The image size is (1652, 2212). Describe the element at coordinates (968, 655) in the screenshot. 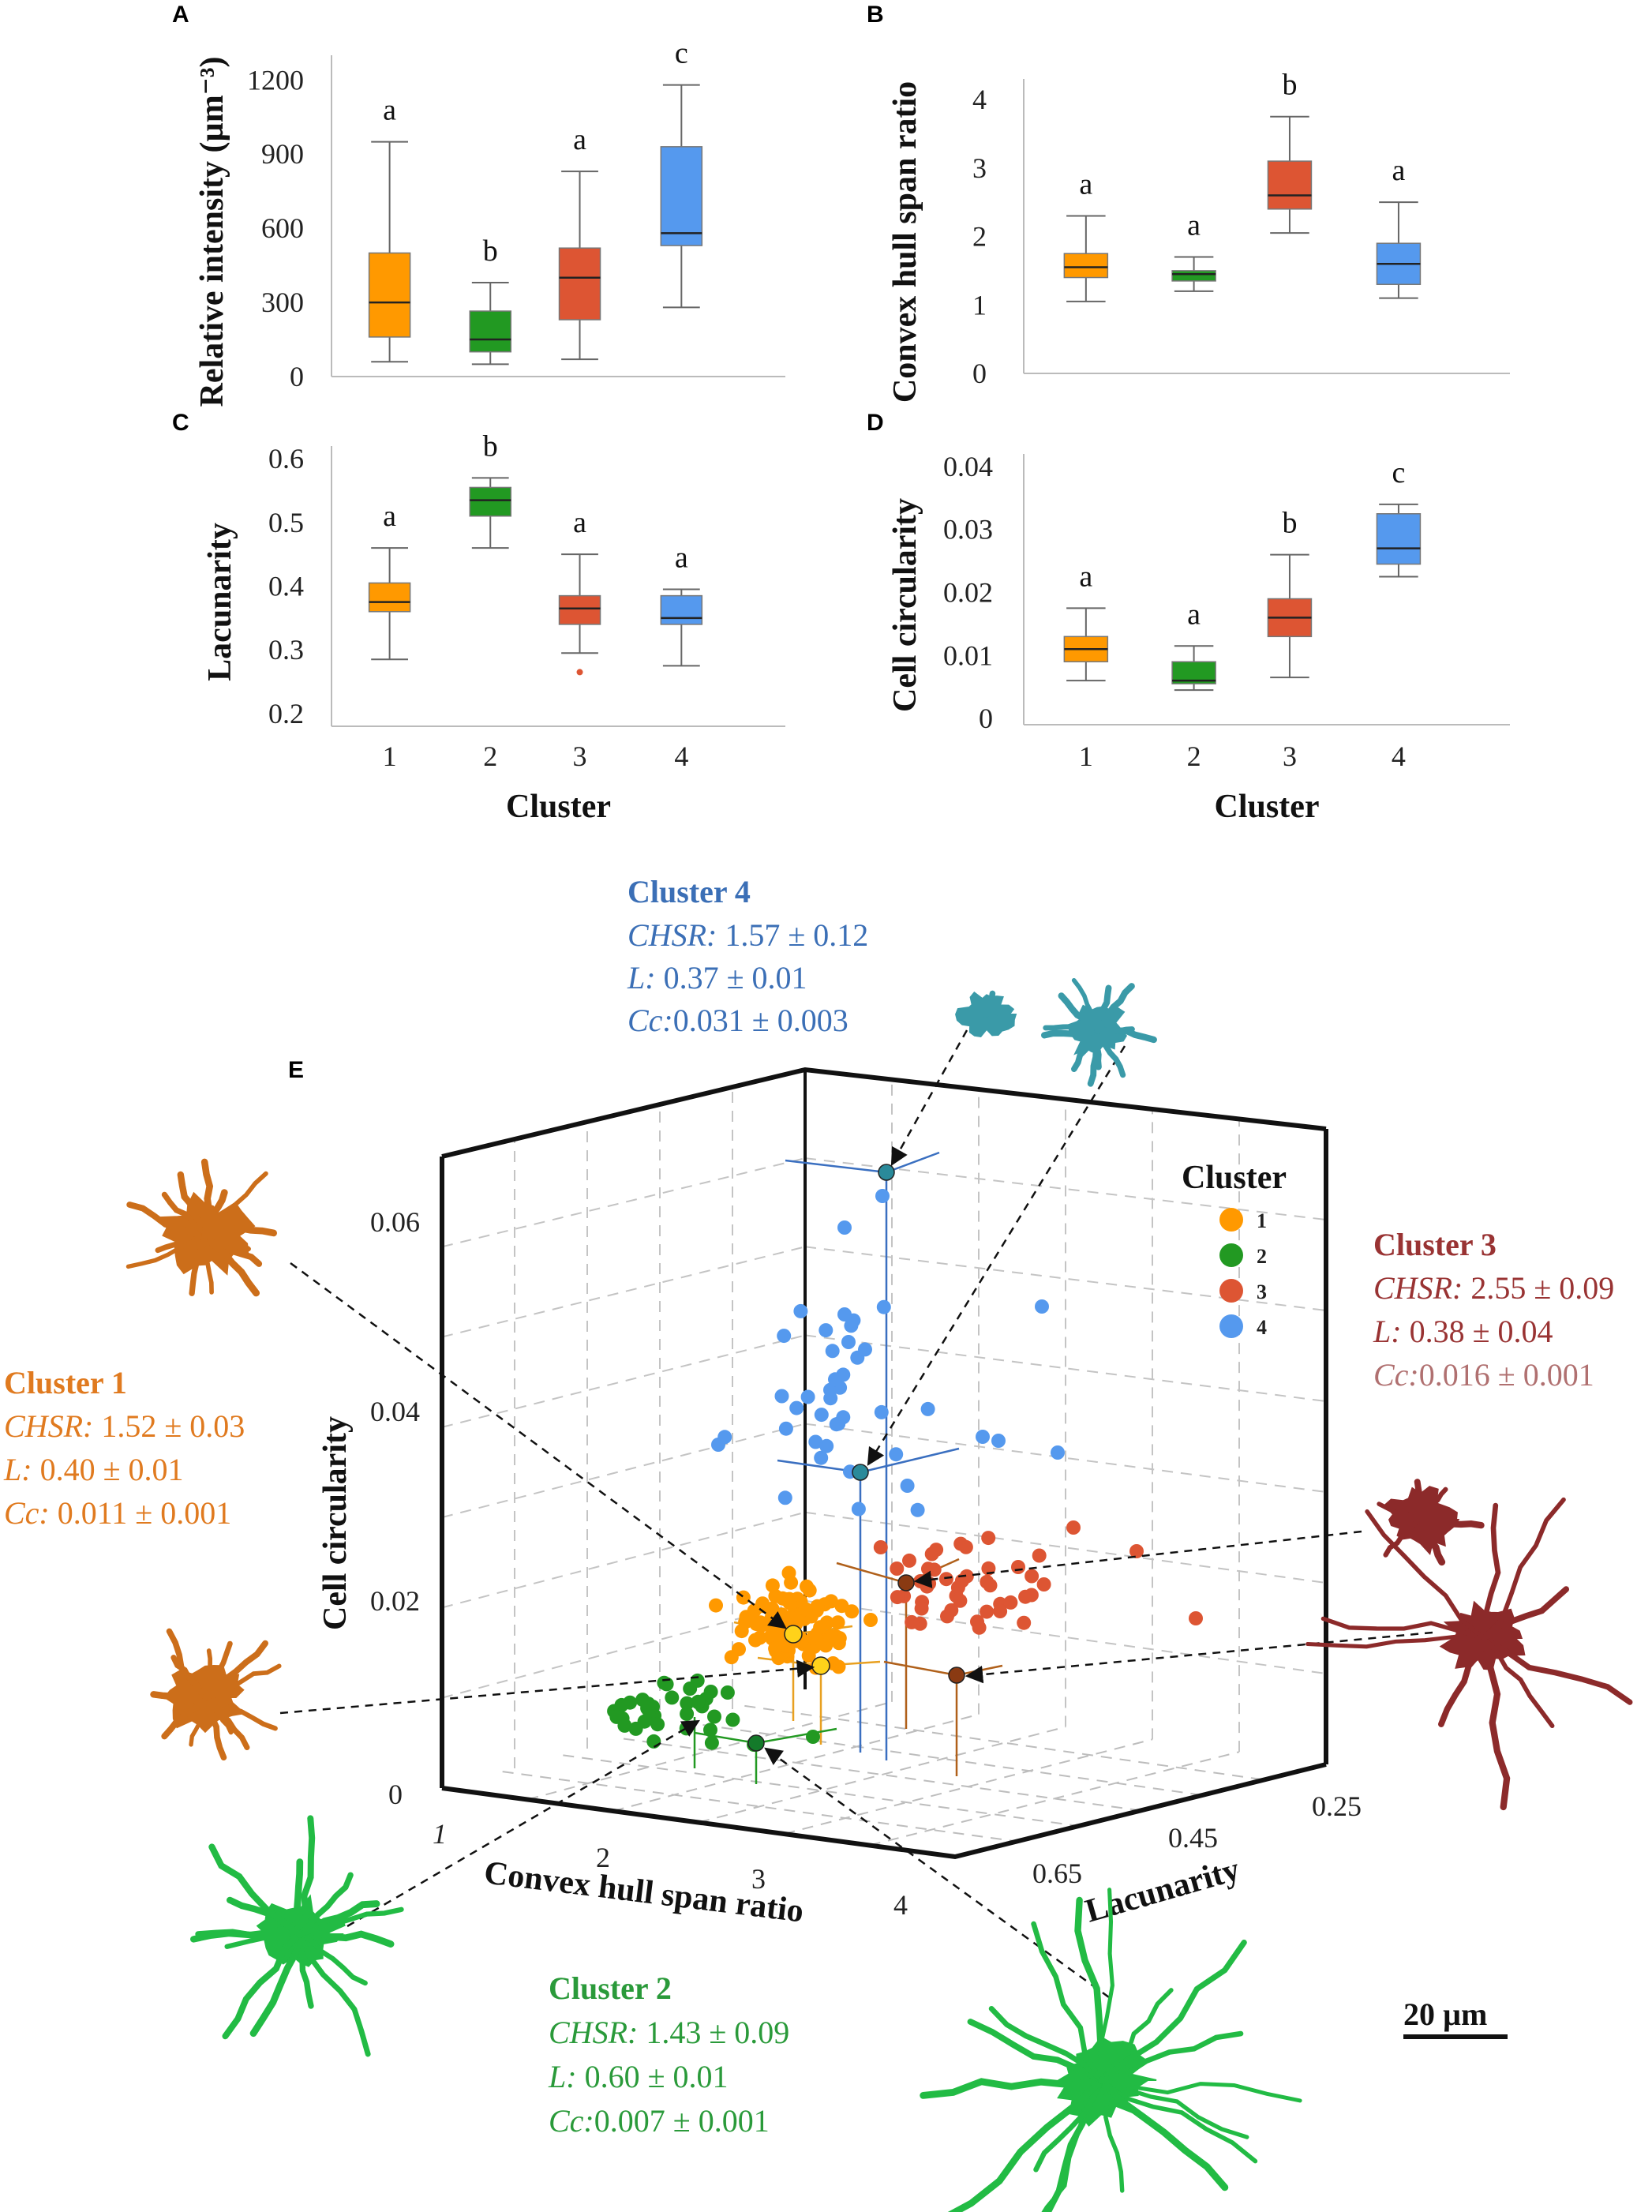

I see `y-tick-label: 0.01` at that location.